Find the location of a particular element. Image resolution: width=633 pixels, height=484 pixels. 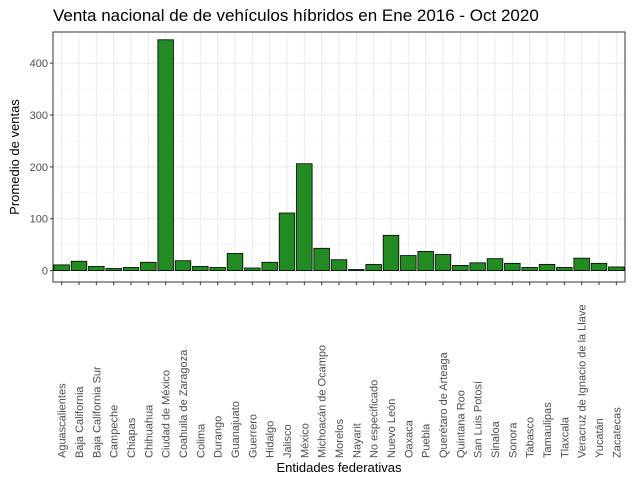

x-tick-label: Baja California is located at coordinates (80, 422).